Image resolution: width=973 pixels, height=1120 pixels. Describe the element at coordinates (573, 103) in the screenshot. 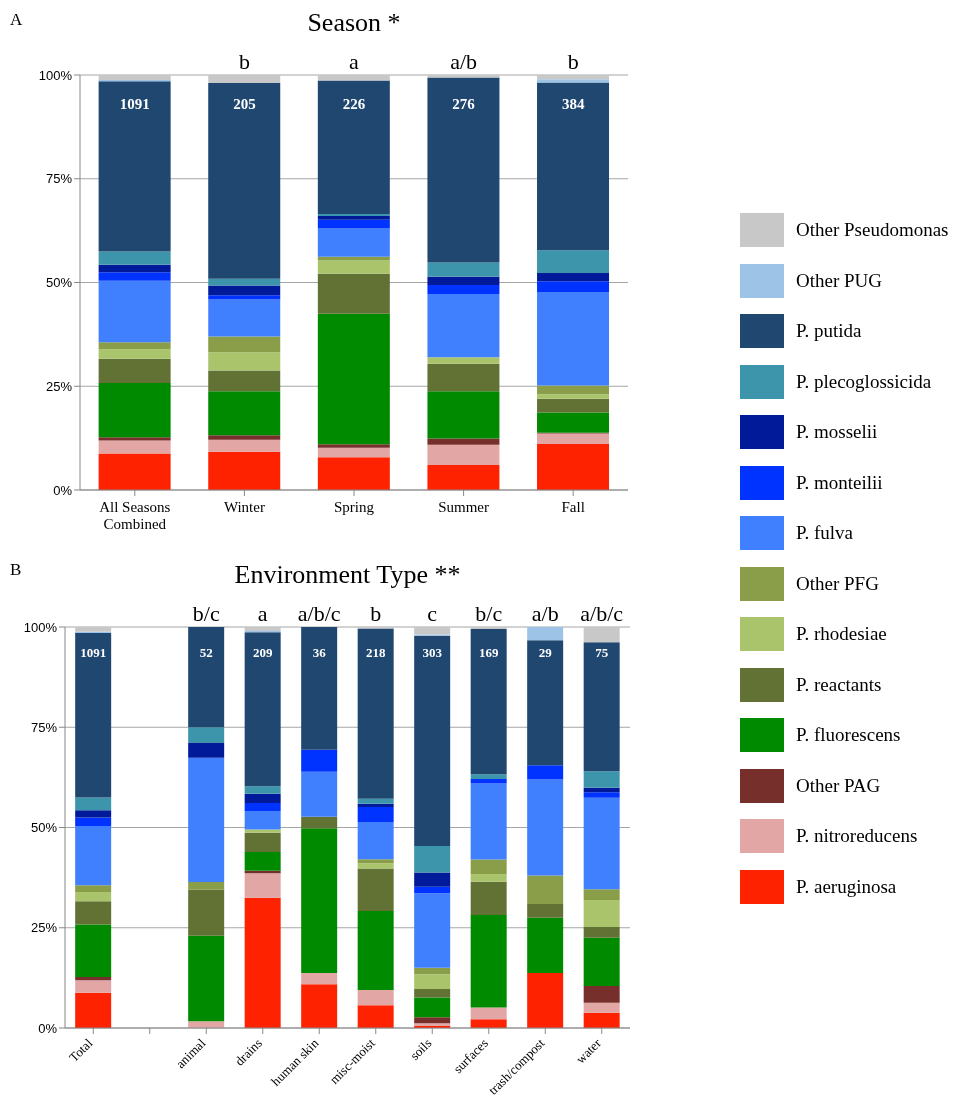

I see `annotation: 384` at that location.